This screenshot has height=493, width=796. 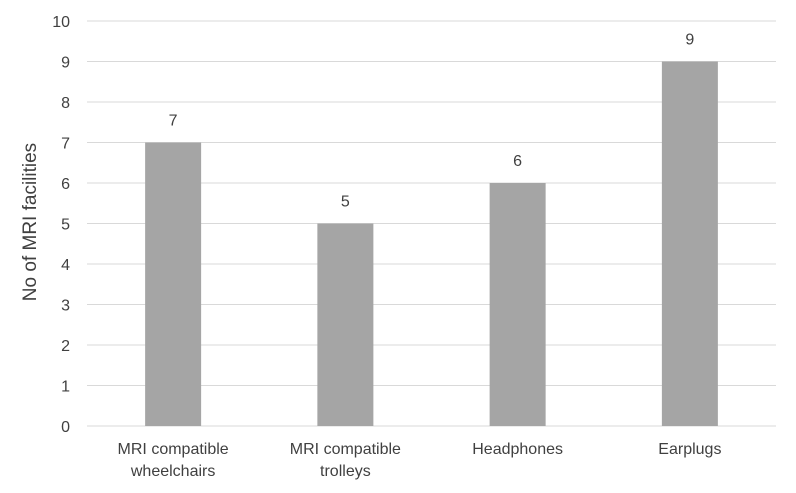 What do you see at coordinates (65, 346) in the screenshot?
I see `y-tick-label: 2` at bounding box center [65, 346].